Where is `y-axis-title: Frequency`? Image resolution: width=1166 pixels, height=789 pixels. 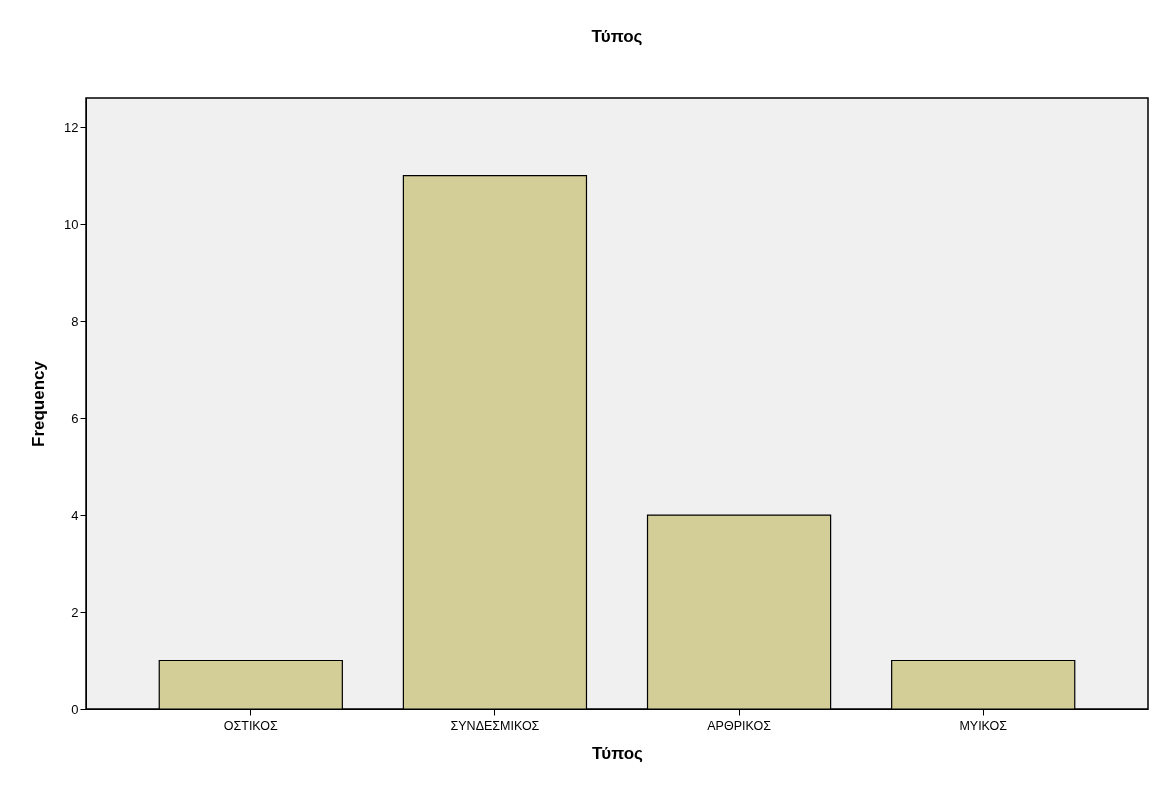
y-axis-title: Frequency is located at coordinates (39, 403).